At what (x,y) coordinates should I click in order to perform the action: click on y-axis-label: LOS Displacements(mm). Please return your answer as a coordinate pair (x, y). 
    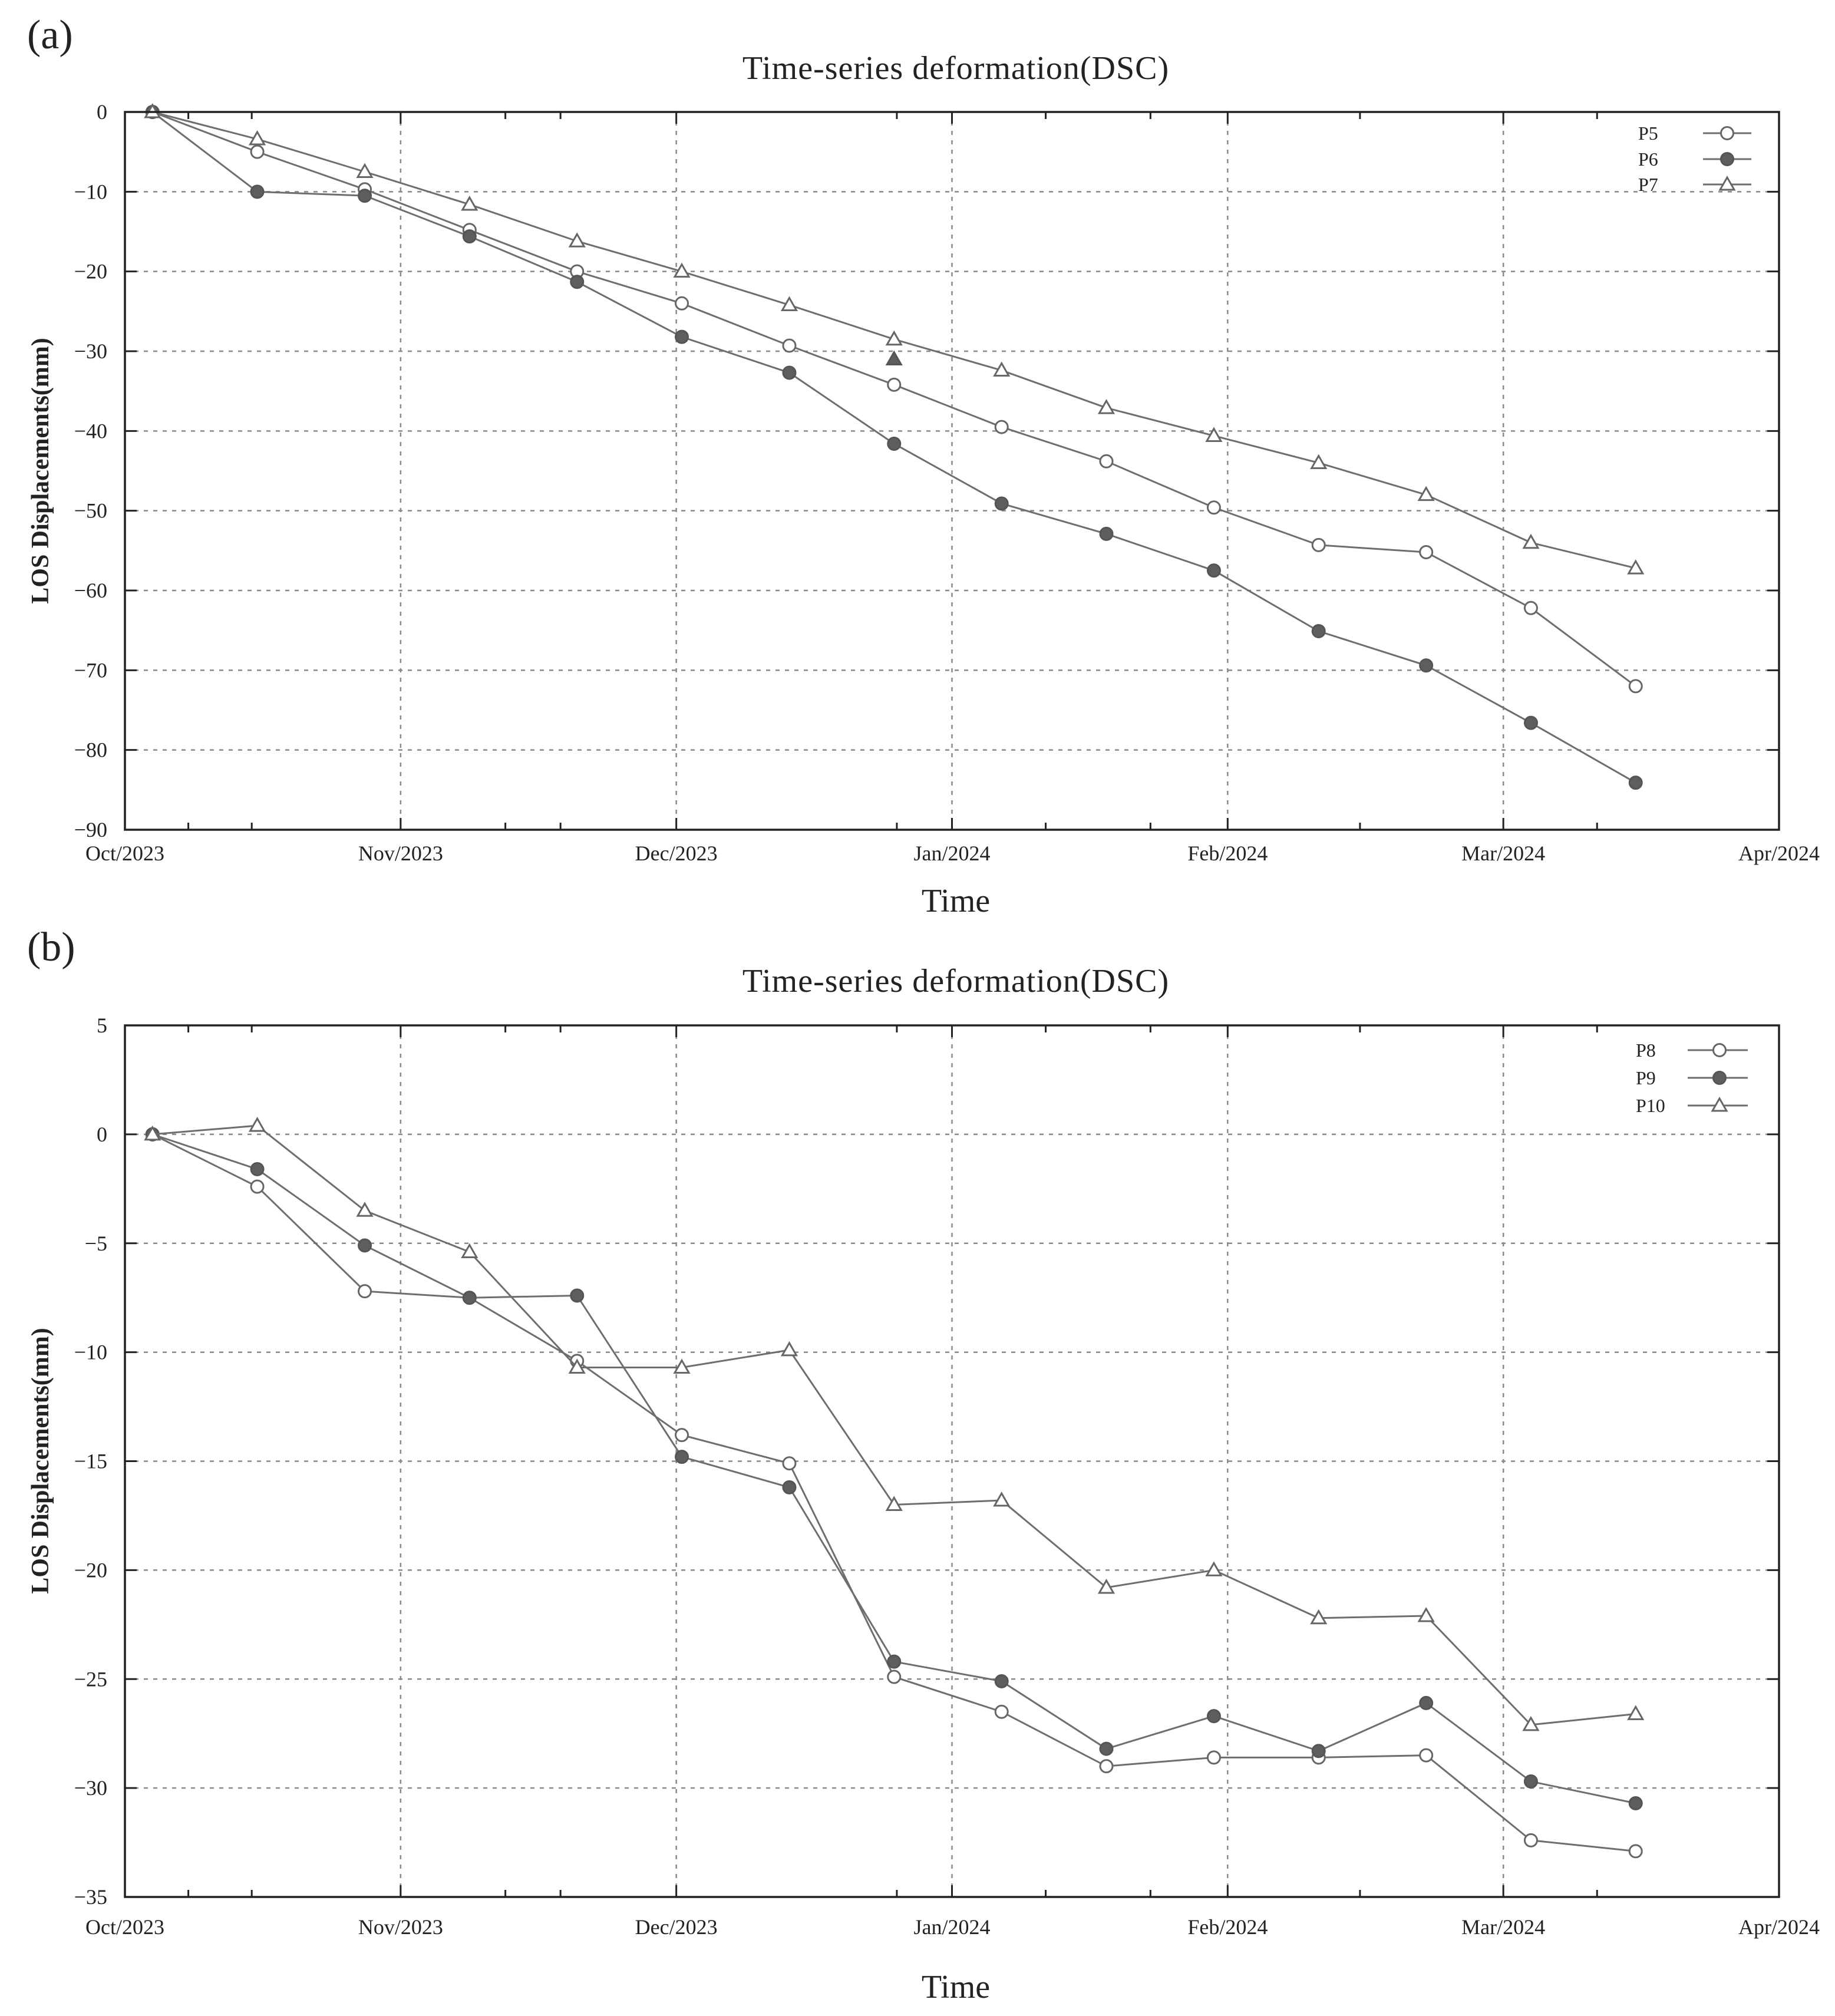
    Looking at the image, I should click on (40, 471).